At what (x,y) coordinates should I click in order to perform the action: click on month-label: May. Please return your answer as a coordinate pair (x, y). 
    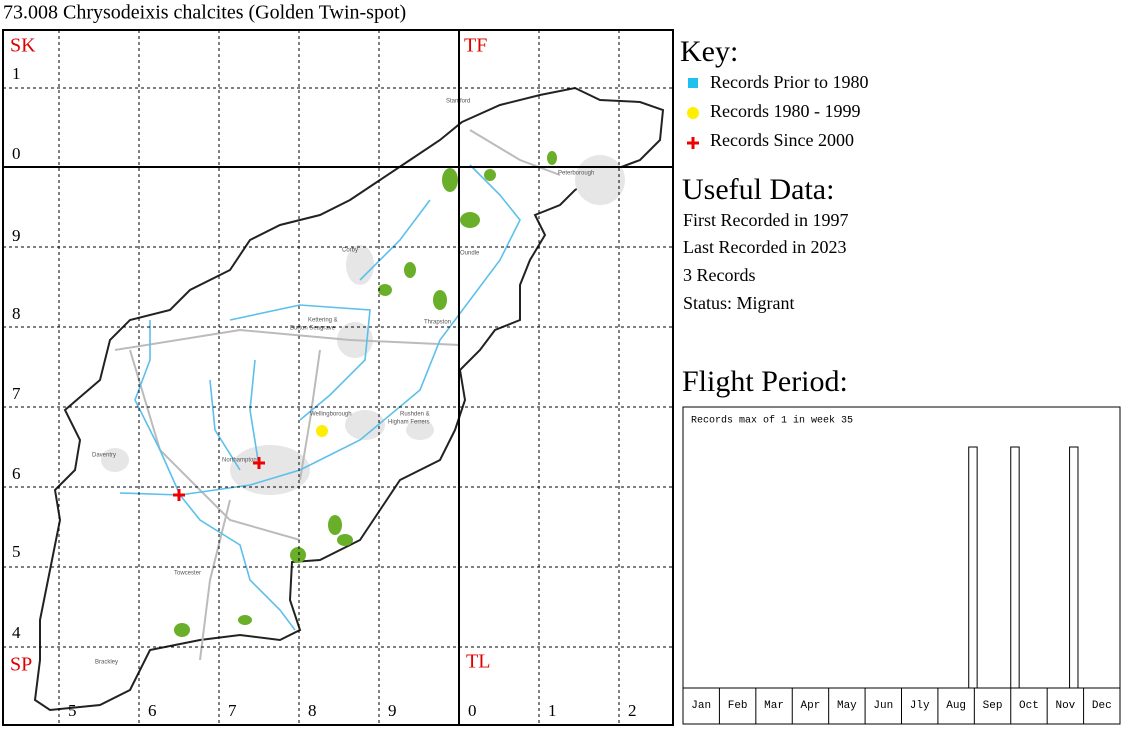
    Looking at the image, I should click on (847, 706).